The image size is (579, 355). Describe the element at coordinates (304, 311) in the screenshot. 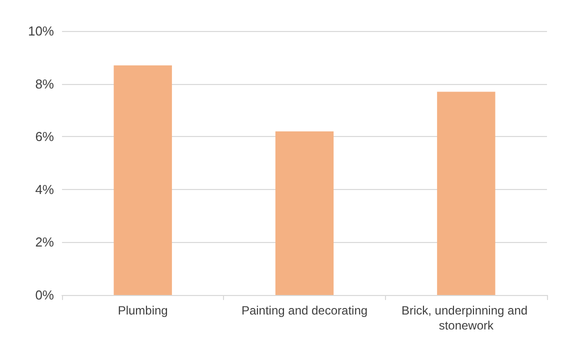

I see `x-tick-label: Painting and decorating` at that location.